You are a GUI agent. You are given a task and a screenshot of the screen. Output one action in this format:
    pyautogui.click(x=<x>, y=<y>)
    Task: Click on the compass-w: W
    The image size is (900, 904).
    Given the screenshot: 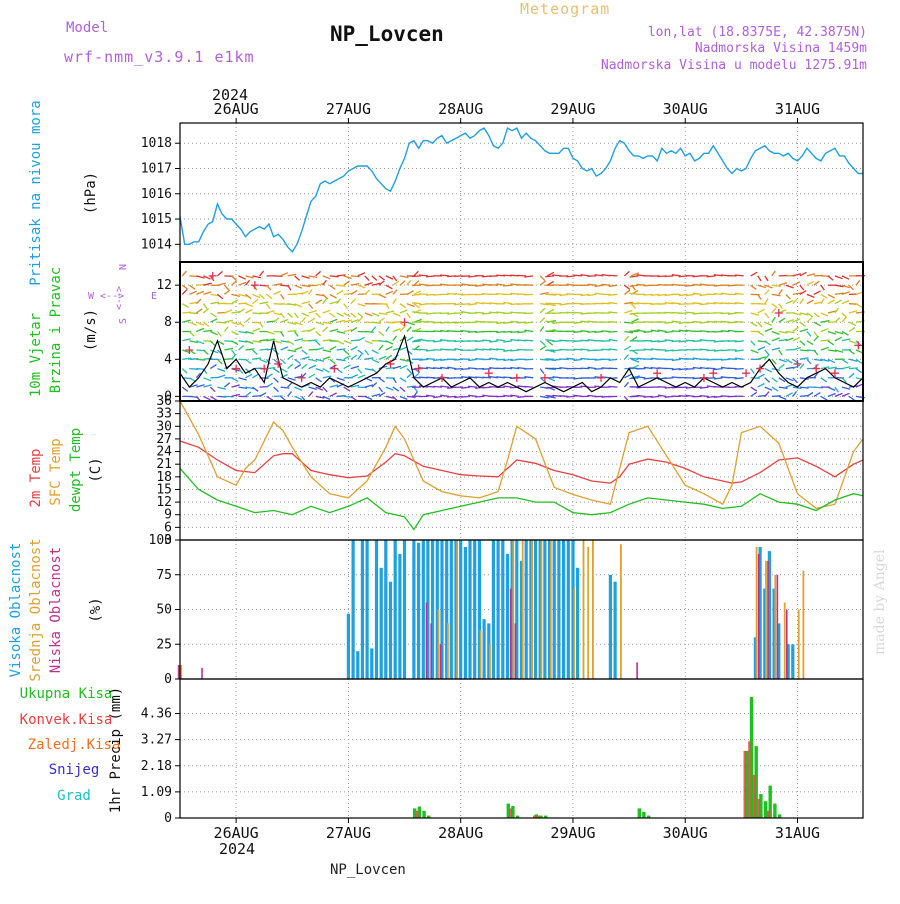 What is the action you would take?
    pyautogui.click(x=91, y=296)
    